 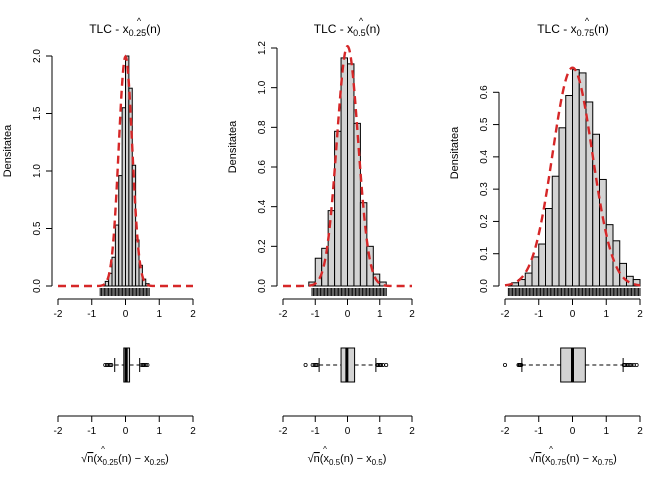 What do you see at coordinates (347, 30) in the screenshot?
I see `panel-title: TLC - x0.5(n)` at bounding box center [347, 30].